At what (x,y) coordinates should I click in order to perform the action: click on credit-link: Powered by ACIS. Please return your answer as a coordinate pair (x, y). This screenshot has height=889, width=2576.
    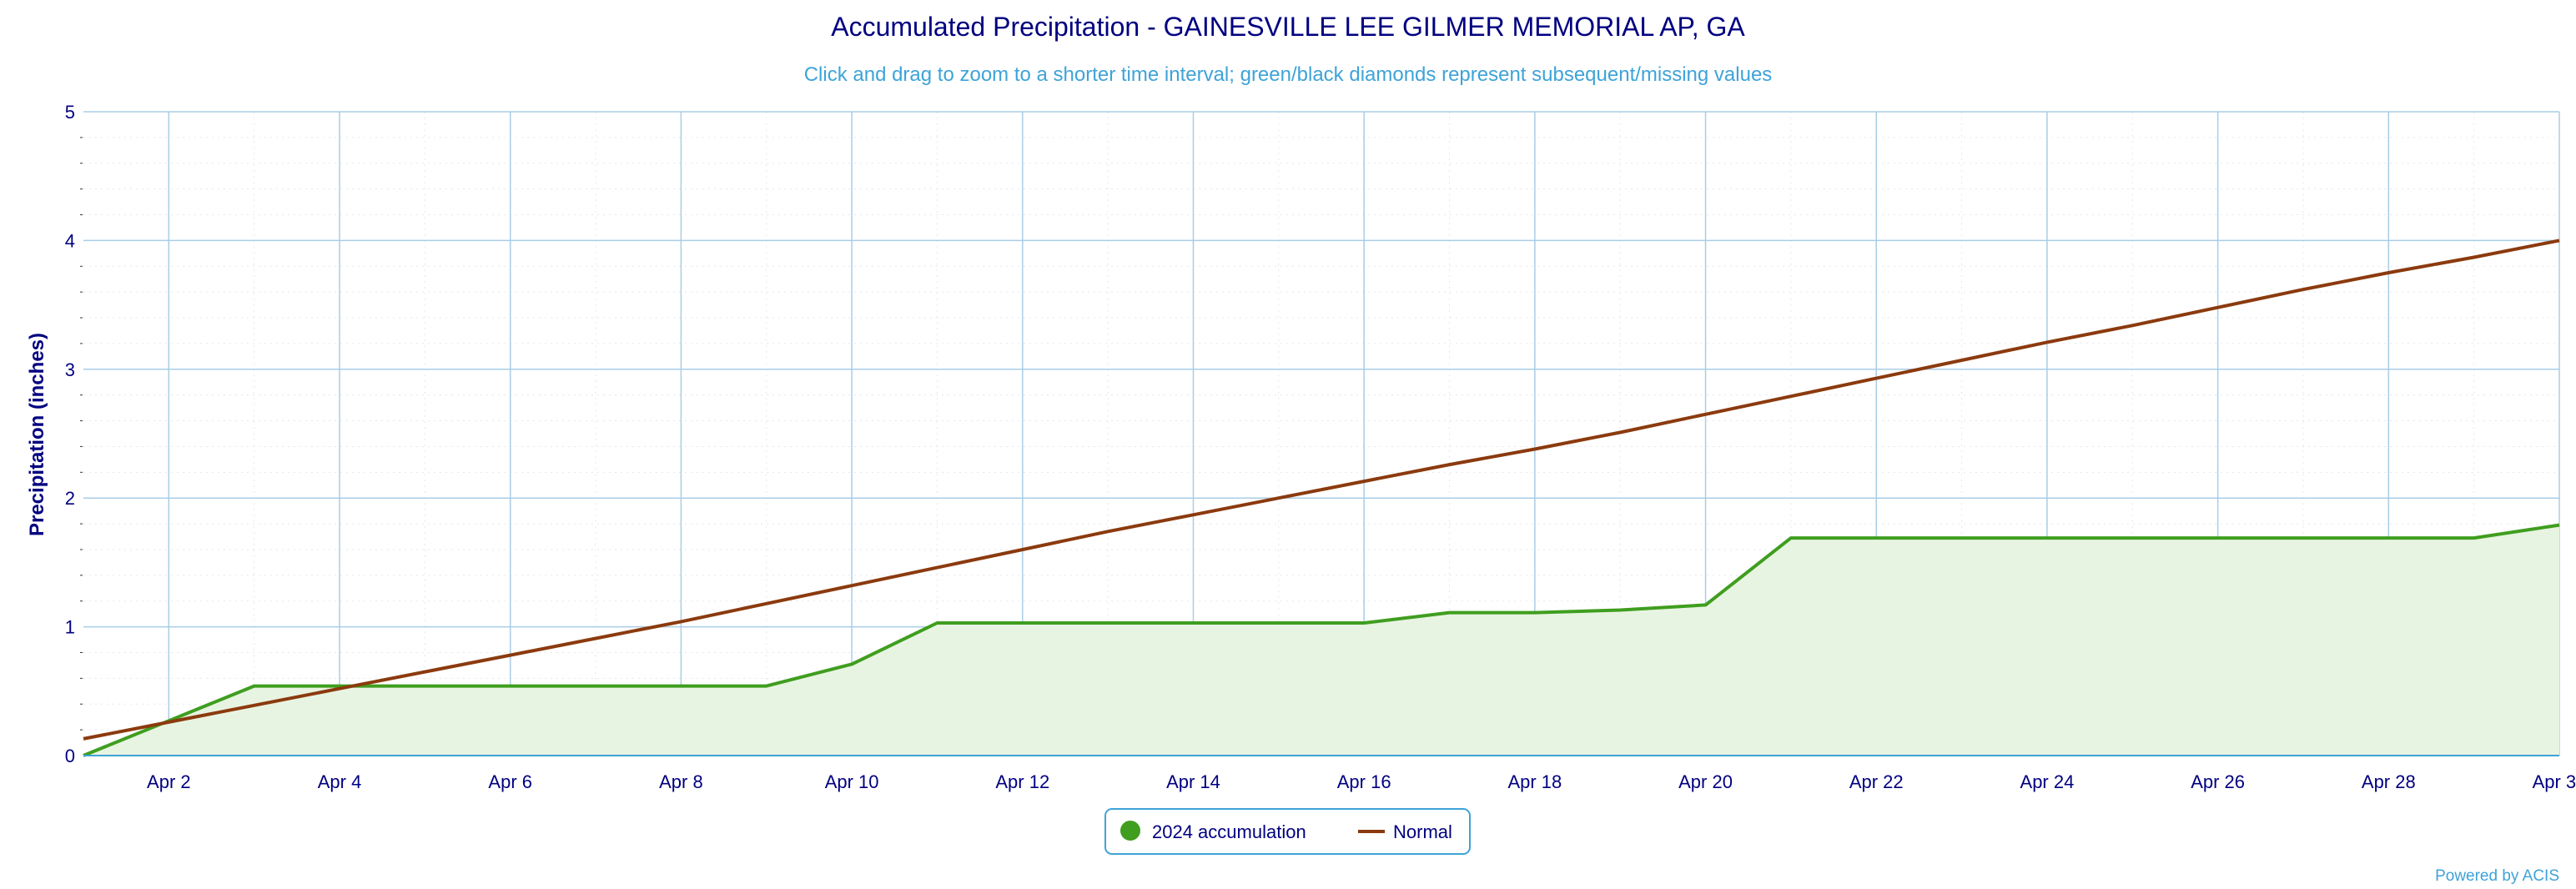
    Looking at the image, I should click on (2497, 876).